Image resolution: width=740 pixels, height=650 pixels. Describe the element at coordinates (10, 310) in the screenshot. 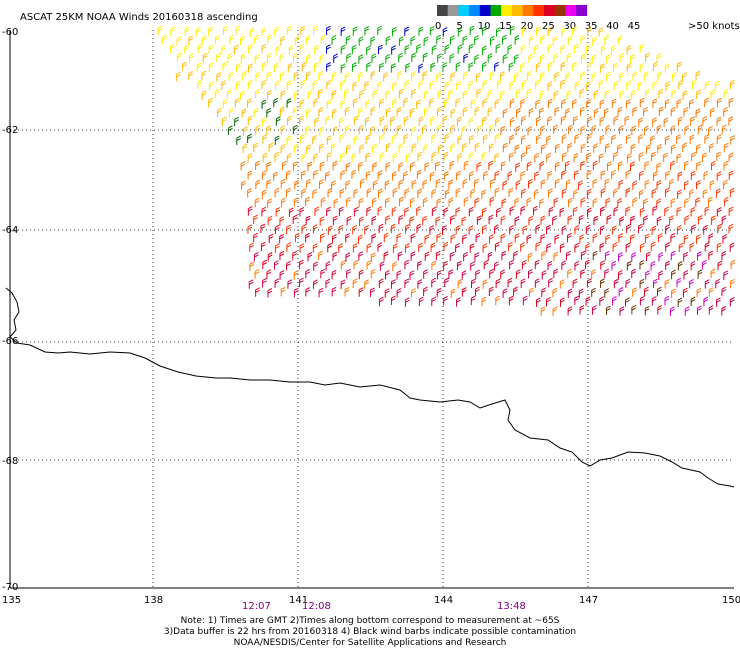

I see `latitude-labels: -60 -62 -64 -66 -68 -70` at that location.